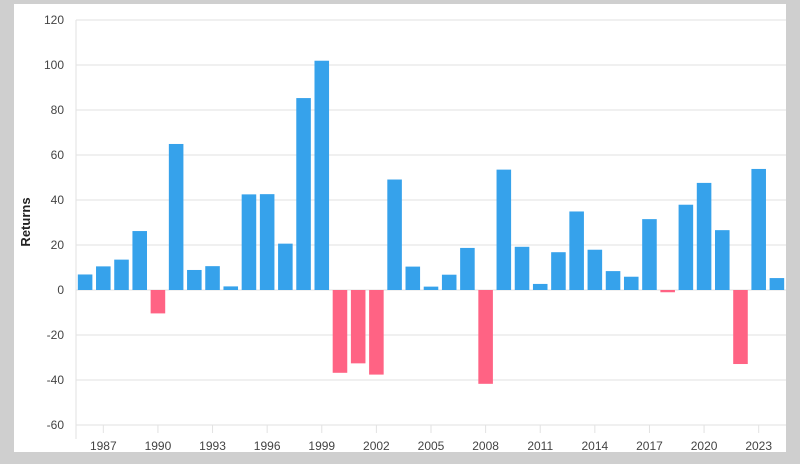  What do you see at coordinates (649, 254) in the screenshot?
I see `bar-2017` at bounding box center [649, 254].